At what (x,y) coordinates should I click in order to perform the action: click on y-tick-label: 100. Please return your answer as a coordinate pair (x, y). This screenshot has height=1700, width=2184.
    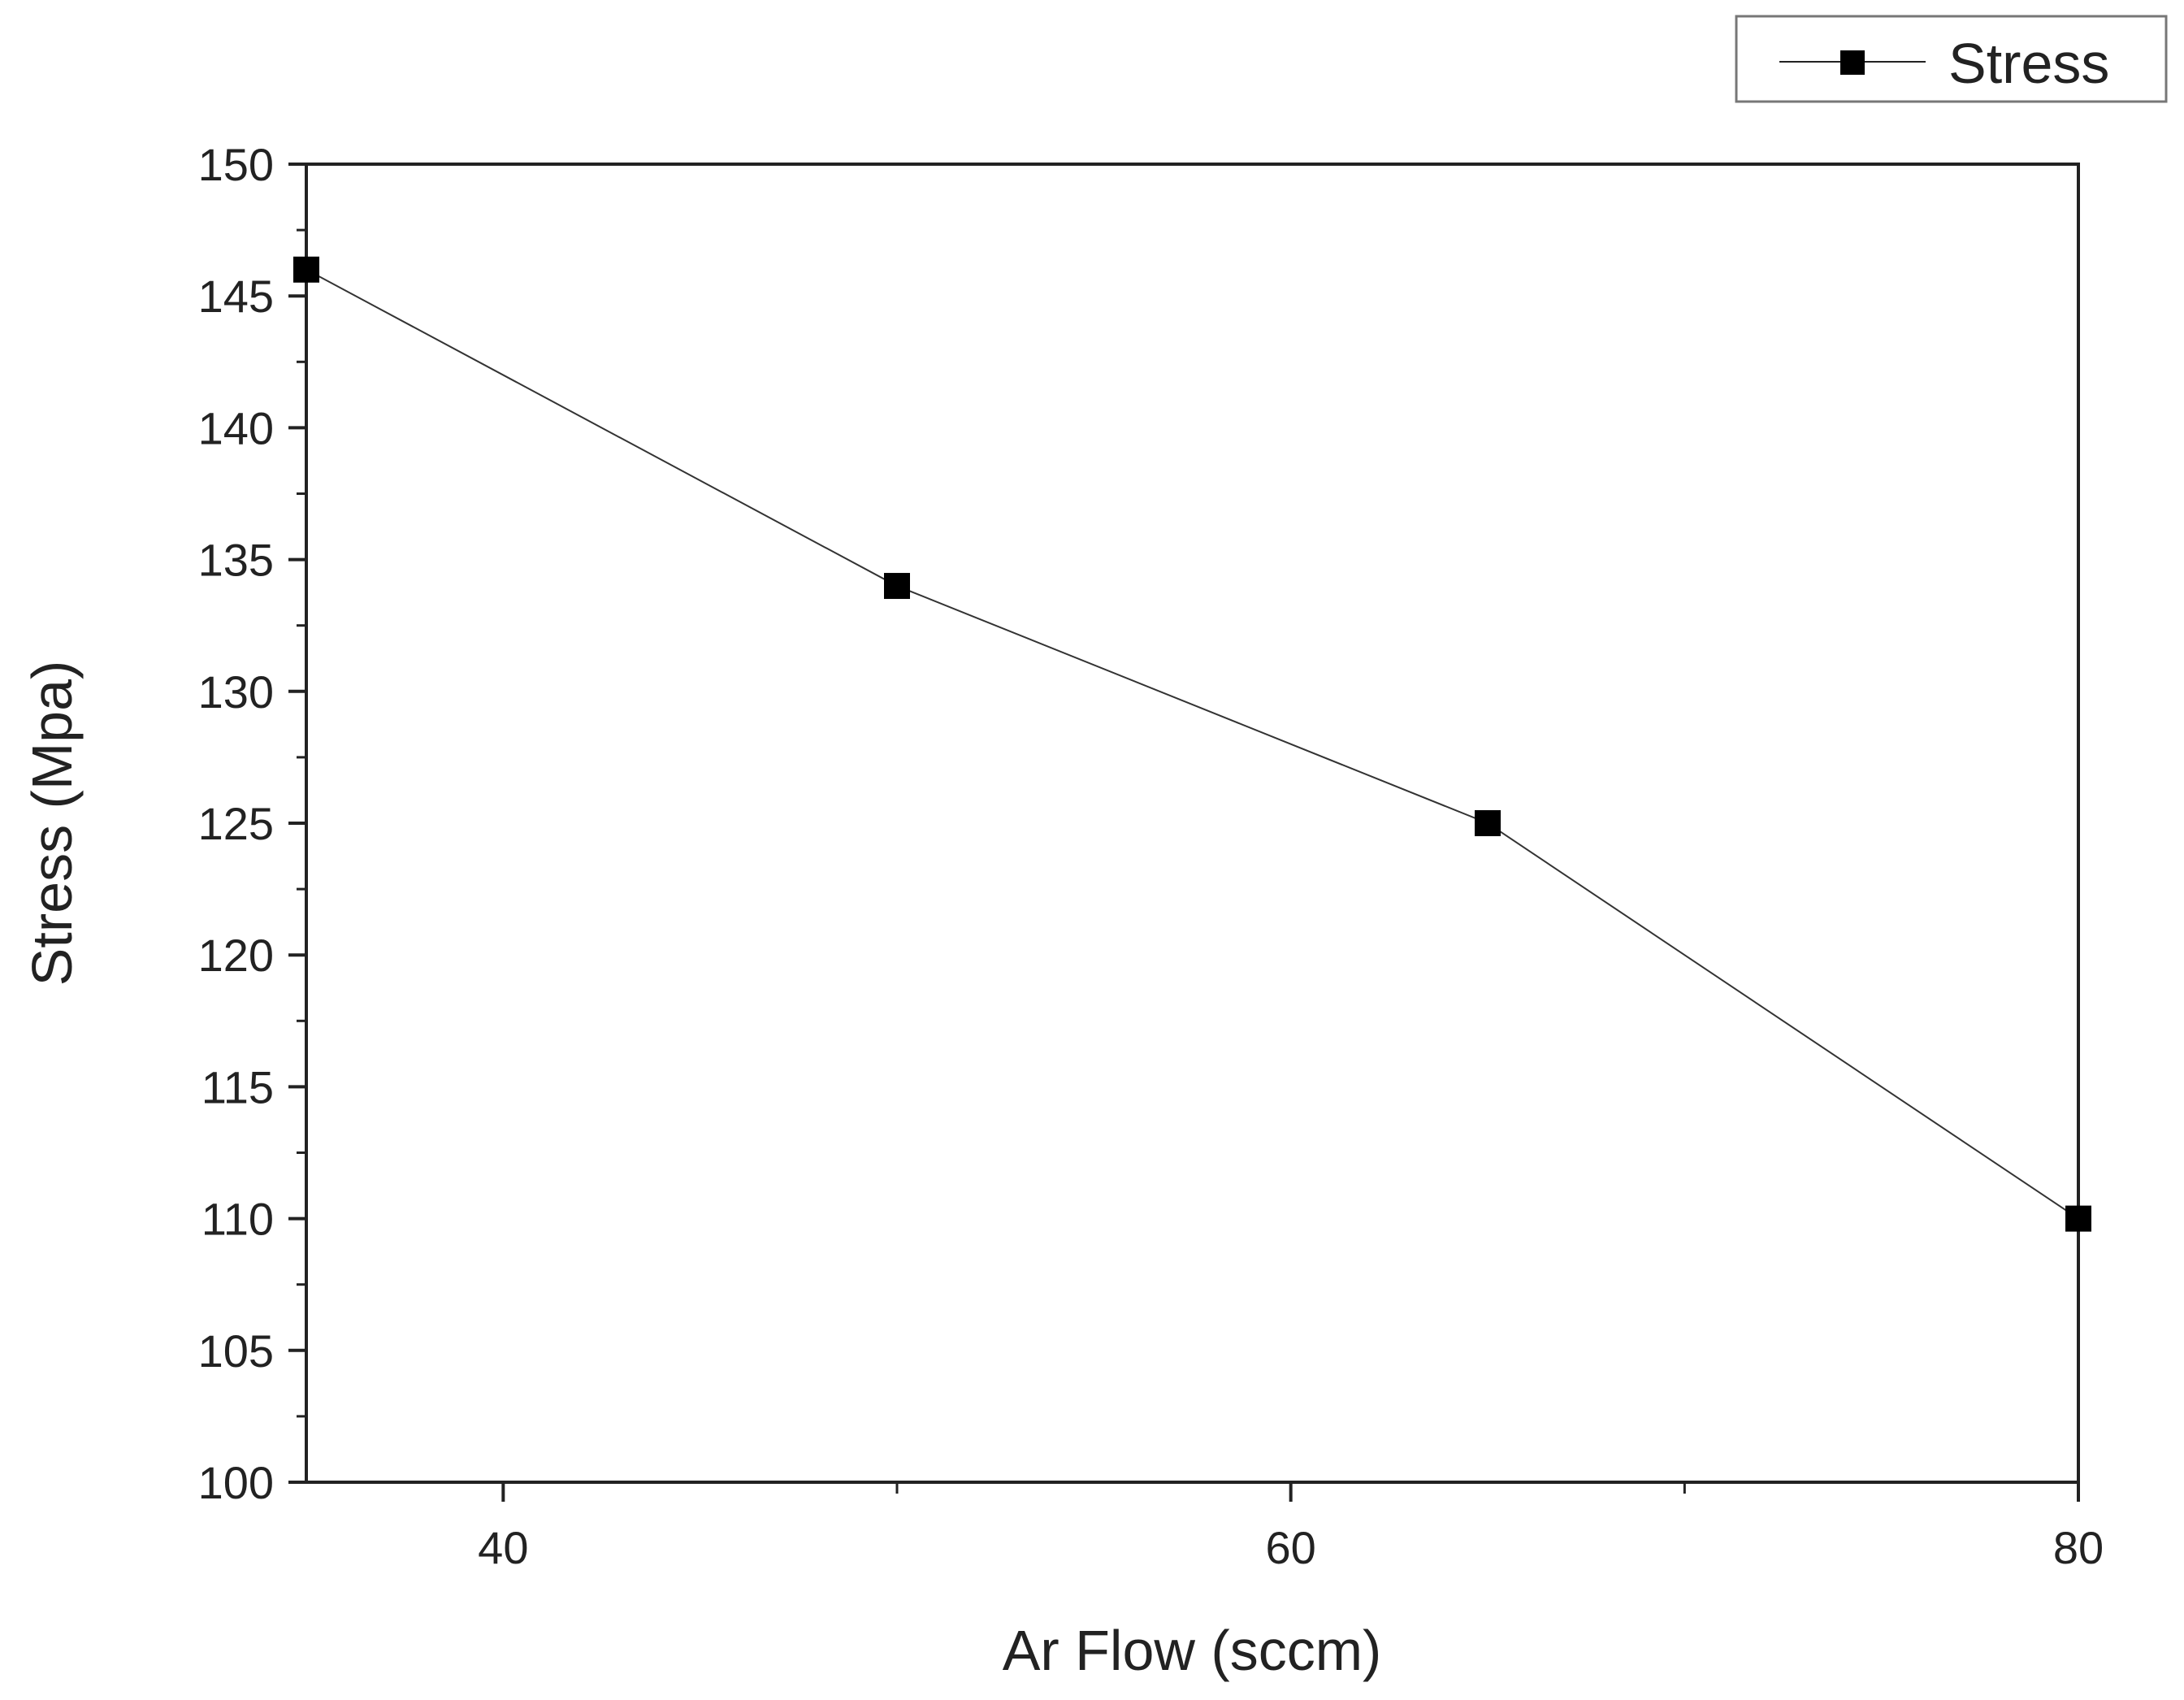
    Looking at the image, I should click on (236, 1482).